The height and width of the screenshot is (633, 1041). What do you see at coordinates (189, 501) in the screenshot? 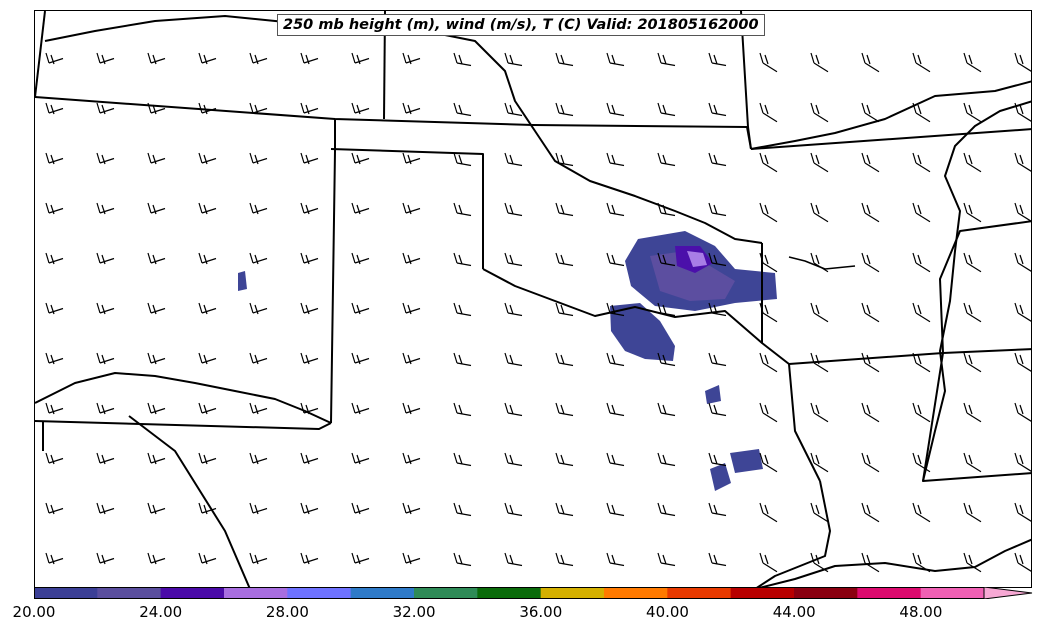
I see `border-rio-grande` at bounding box center [189, 501].